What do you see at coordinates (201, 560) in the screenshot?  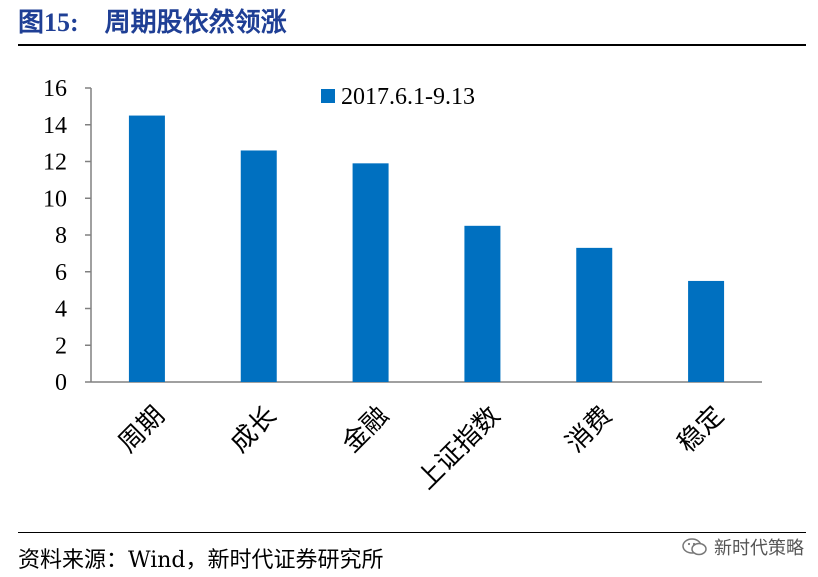 I see `source-note: 资料来源：Wind，新时代证券研究所` at bounding box center [201, 560].